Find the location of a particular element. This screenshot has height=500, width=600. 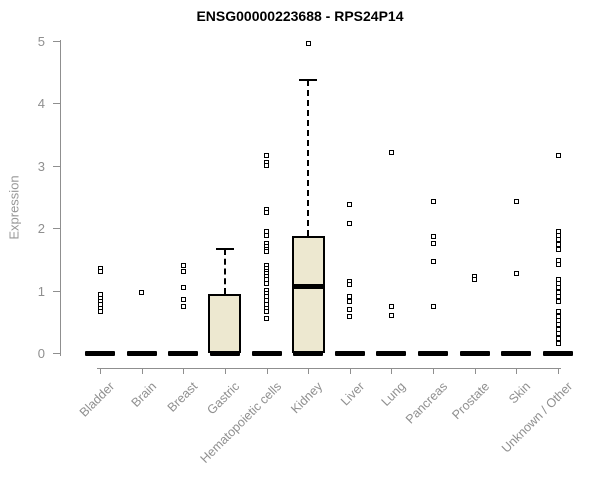

chart-title: ENSG00000223688 - RPS24P14 is located at coordinates (300, 16).